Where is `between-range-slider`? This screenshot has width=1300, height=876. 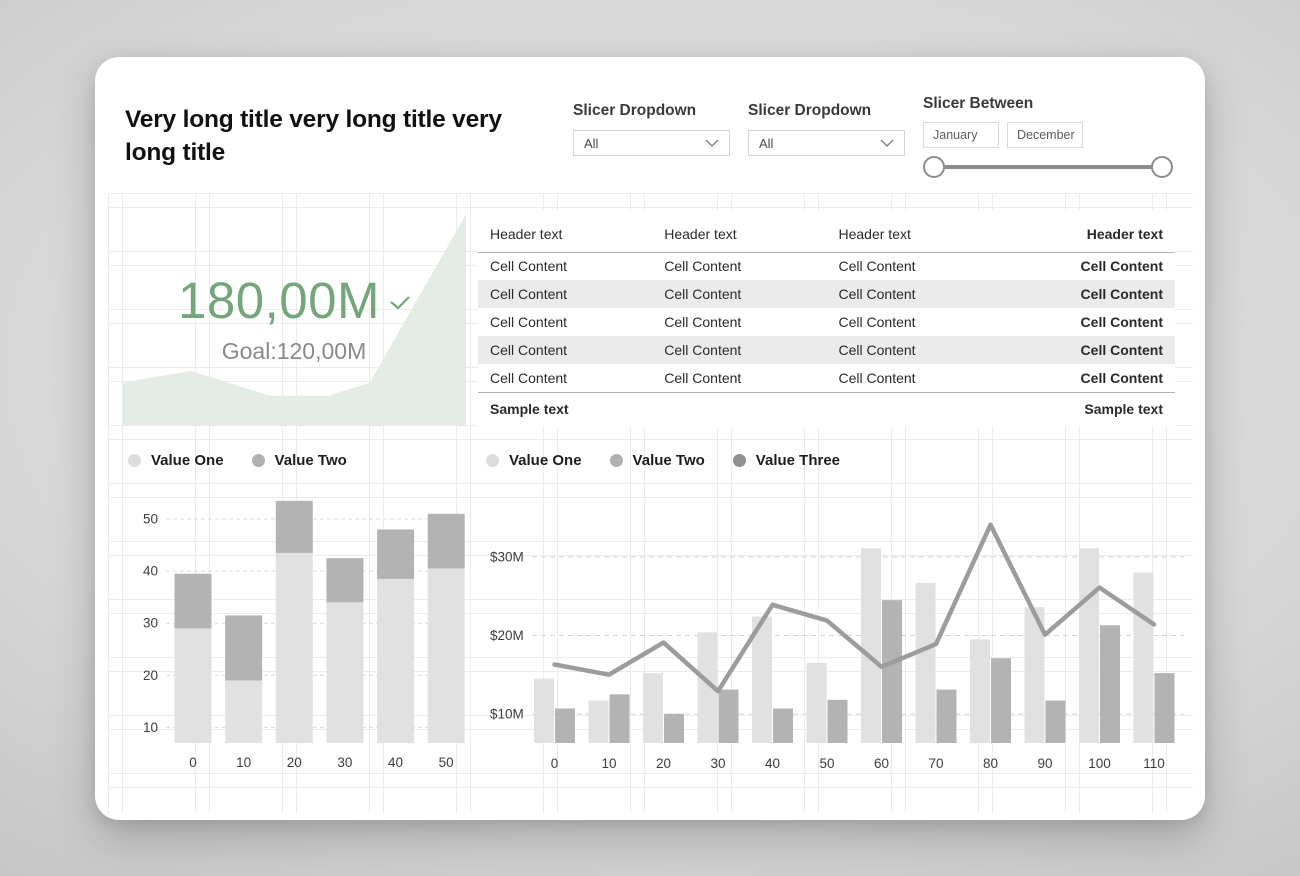 between-range-slider is located at coordinates (1048, 167).